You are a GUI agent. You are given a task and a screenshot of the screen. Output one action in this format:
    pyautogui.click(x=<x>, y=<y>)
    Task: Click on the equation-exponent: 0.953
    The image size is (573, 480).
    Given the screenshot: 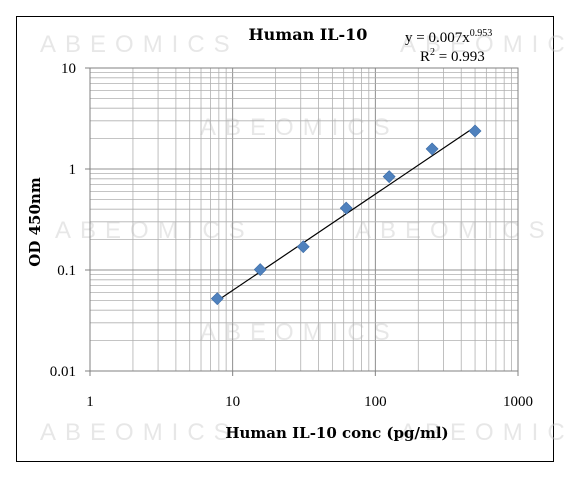 What is the action you would take?
    pyautogui.click(x=481, y=33)
    